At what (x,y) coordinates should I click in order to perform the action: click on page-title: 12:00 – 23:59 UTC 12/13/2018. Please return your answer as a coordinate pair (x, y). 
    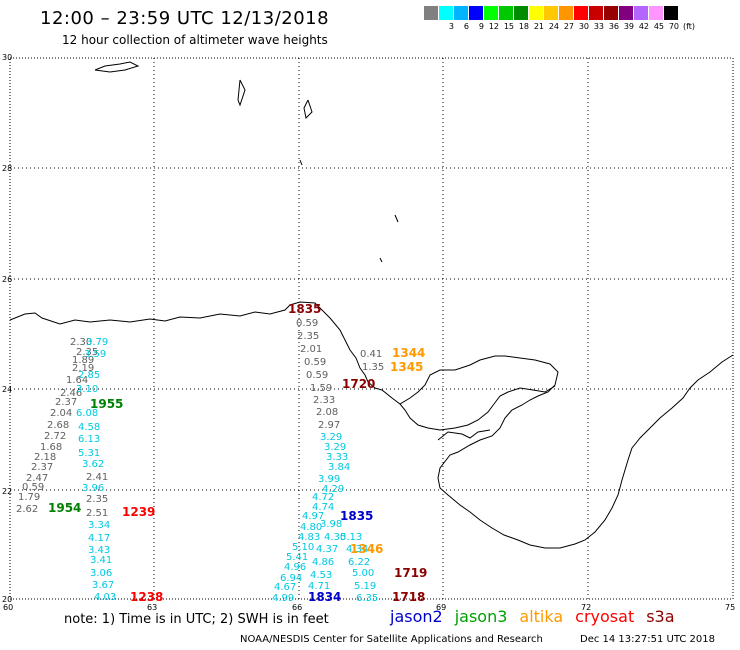
    Looking at the image, I should click on (185, 18).